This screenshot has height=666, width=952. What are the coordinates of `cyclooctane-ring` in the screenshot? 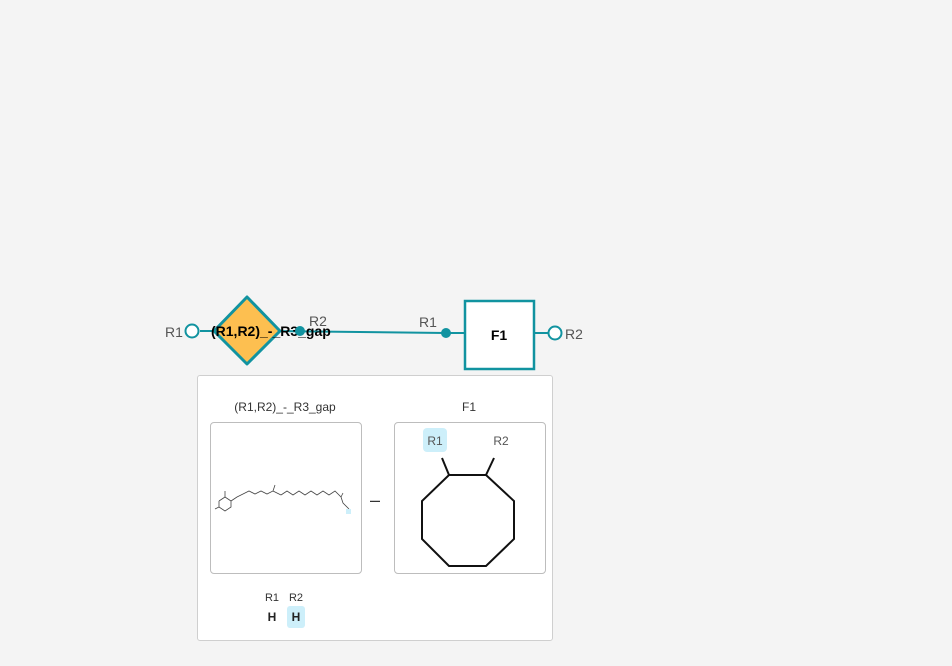 It's located at (468, 520).